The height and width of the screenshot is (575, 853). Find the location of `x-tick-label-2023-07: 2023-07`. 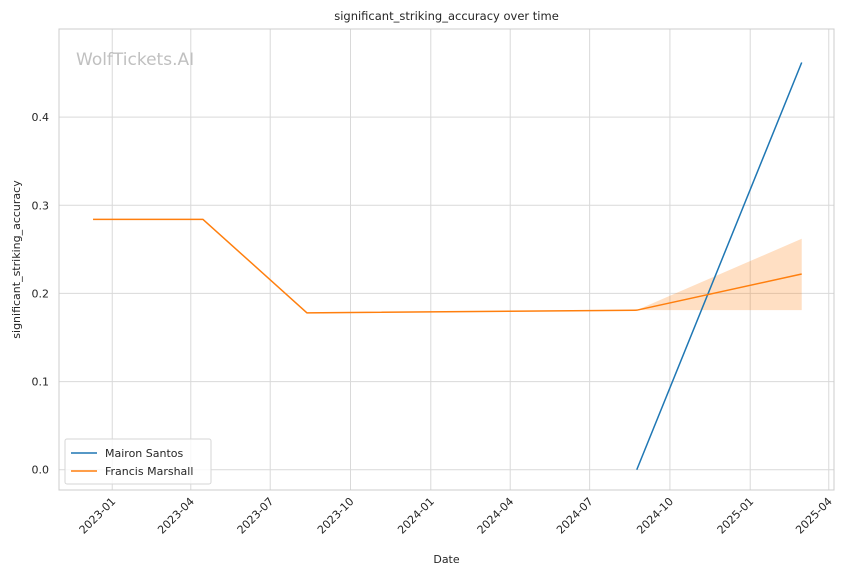

x-tick-label-2023-07: 2023-07 is located at coordinates (256, 516).